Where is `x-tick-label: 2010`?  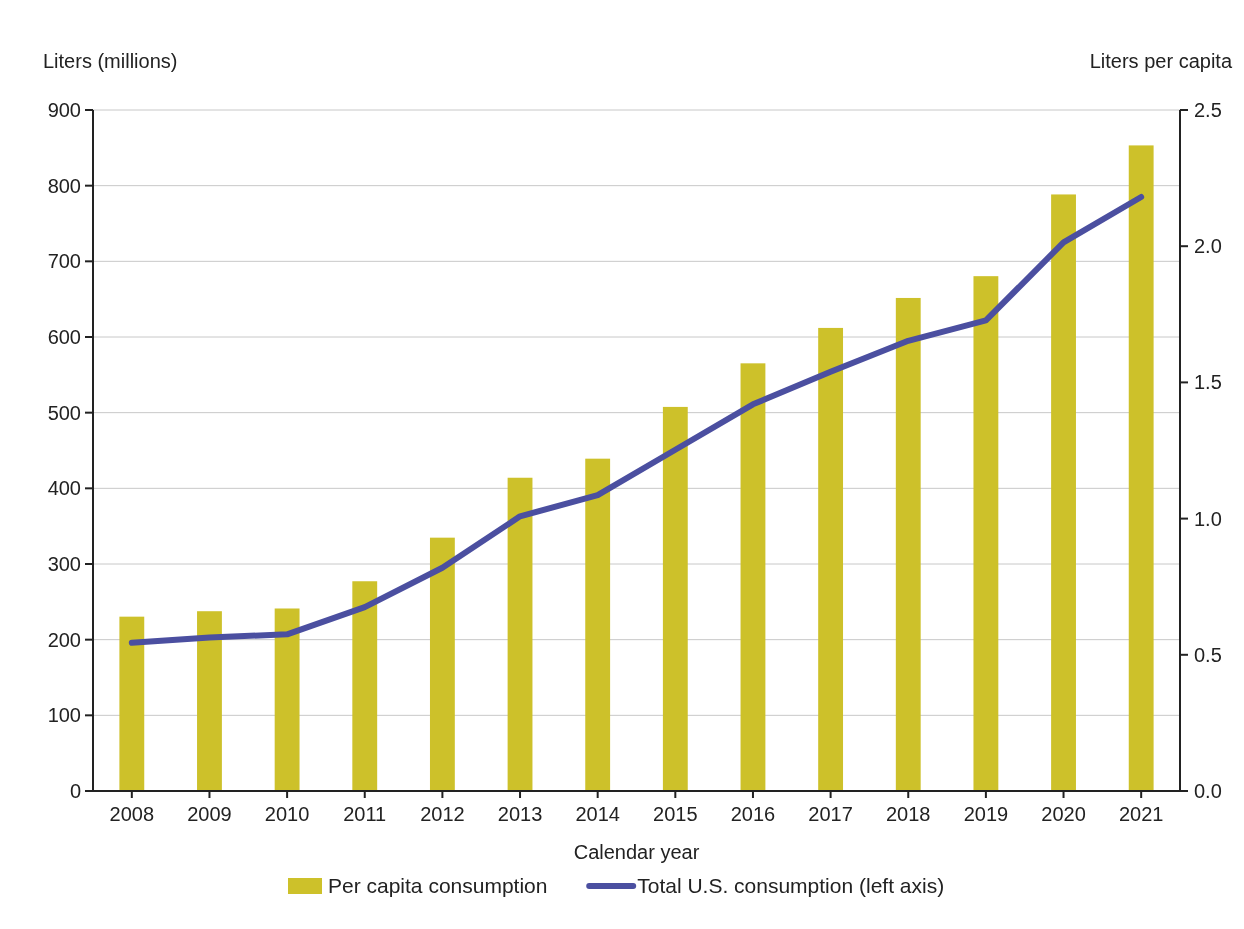 x-tick-label: 2010 is located at coordinates (287, 814).